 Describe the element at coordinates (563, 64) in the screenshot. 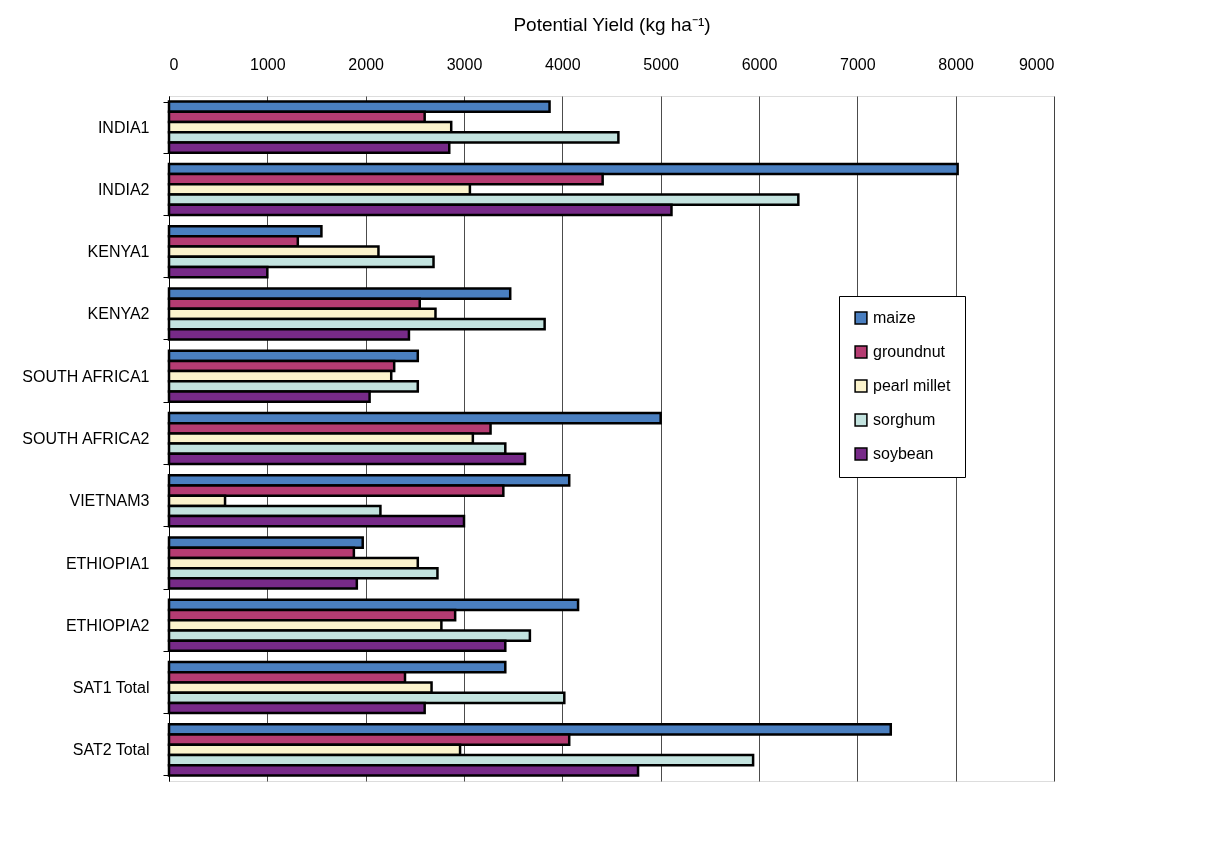

I see `x-tick-label: 4000` at that location.